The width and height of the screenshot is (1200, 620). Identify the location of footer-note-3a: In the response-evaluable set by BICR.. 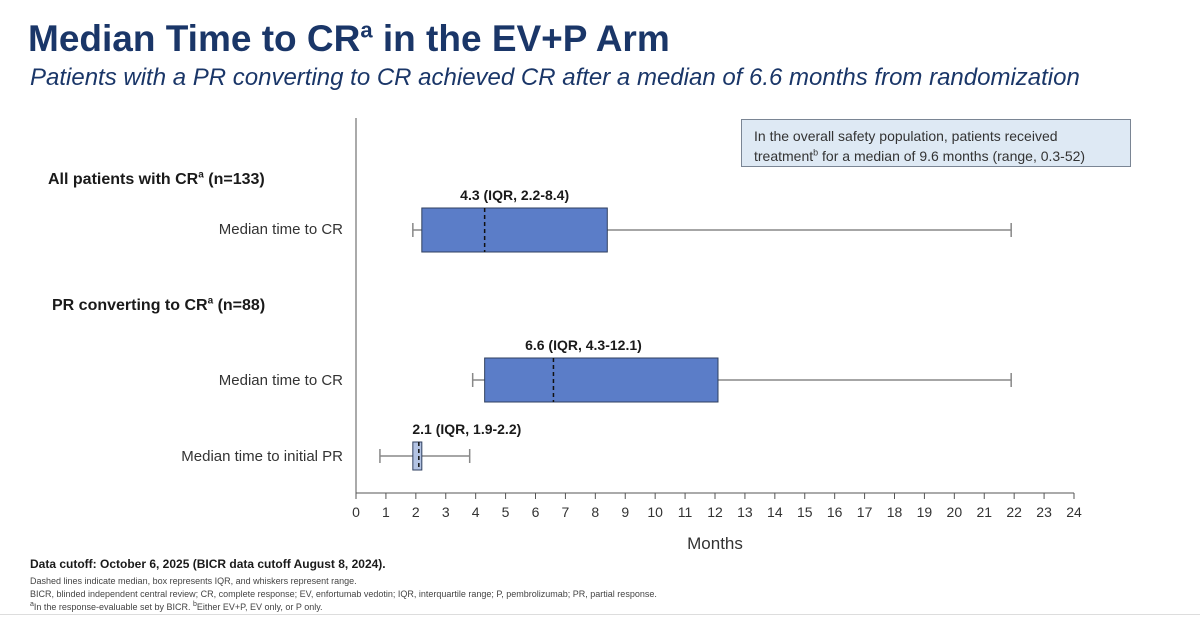
(113, 607).